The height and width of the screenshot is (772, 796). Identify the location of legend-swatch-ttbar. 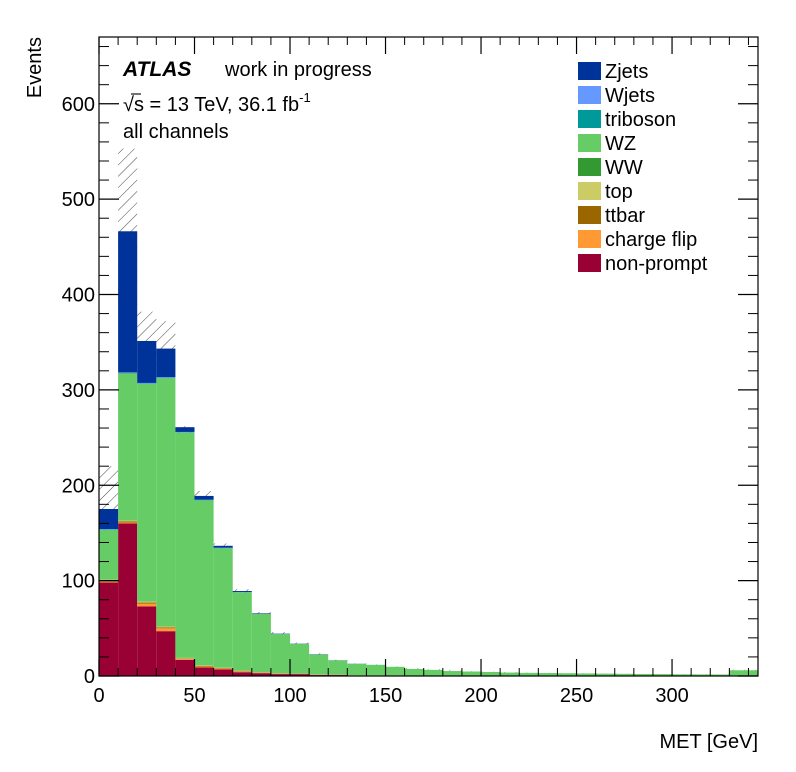
(589, 215).